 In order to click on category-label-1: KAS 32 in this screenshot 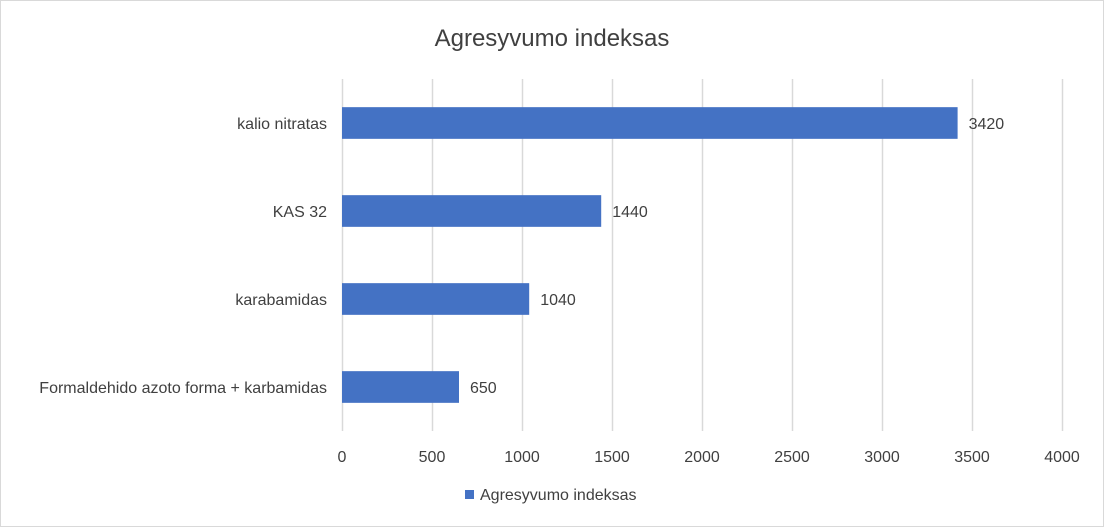, I will do `click(300, 212)`.